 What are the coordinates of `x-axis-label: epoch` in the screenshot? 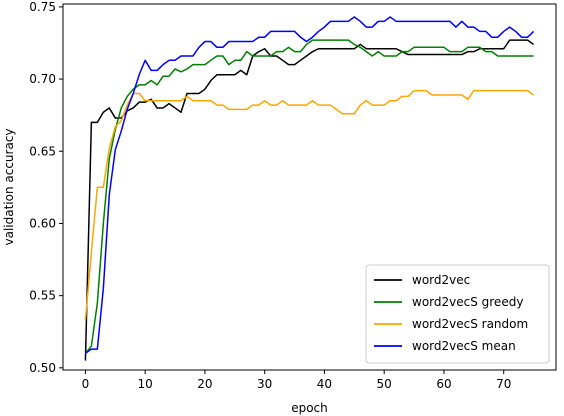 It's located at (309, 408).